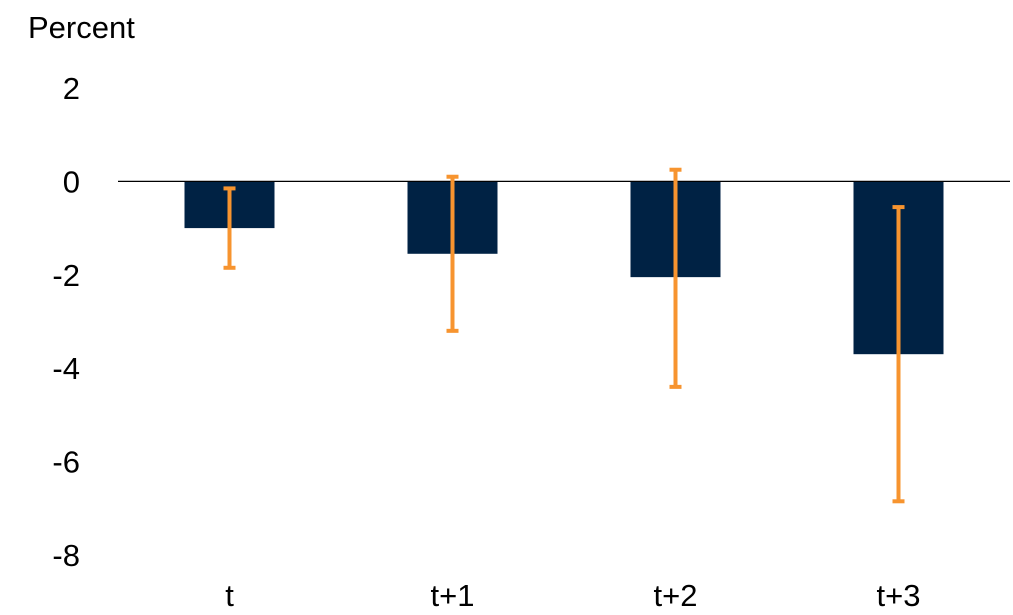  I want to click on x-tick-label: t, so click(229, 595).